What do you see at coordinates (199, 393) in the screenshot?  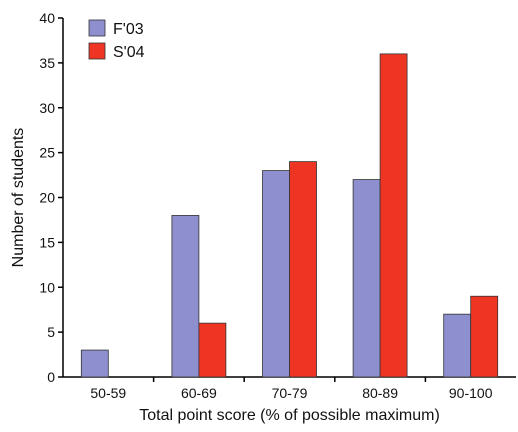 I see `x-tick-label: 60-69` at bounding box center [199, 393].